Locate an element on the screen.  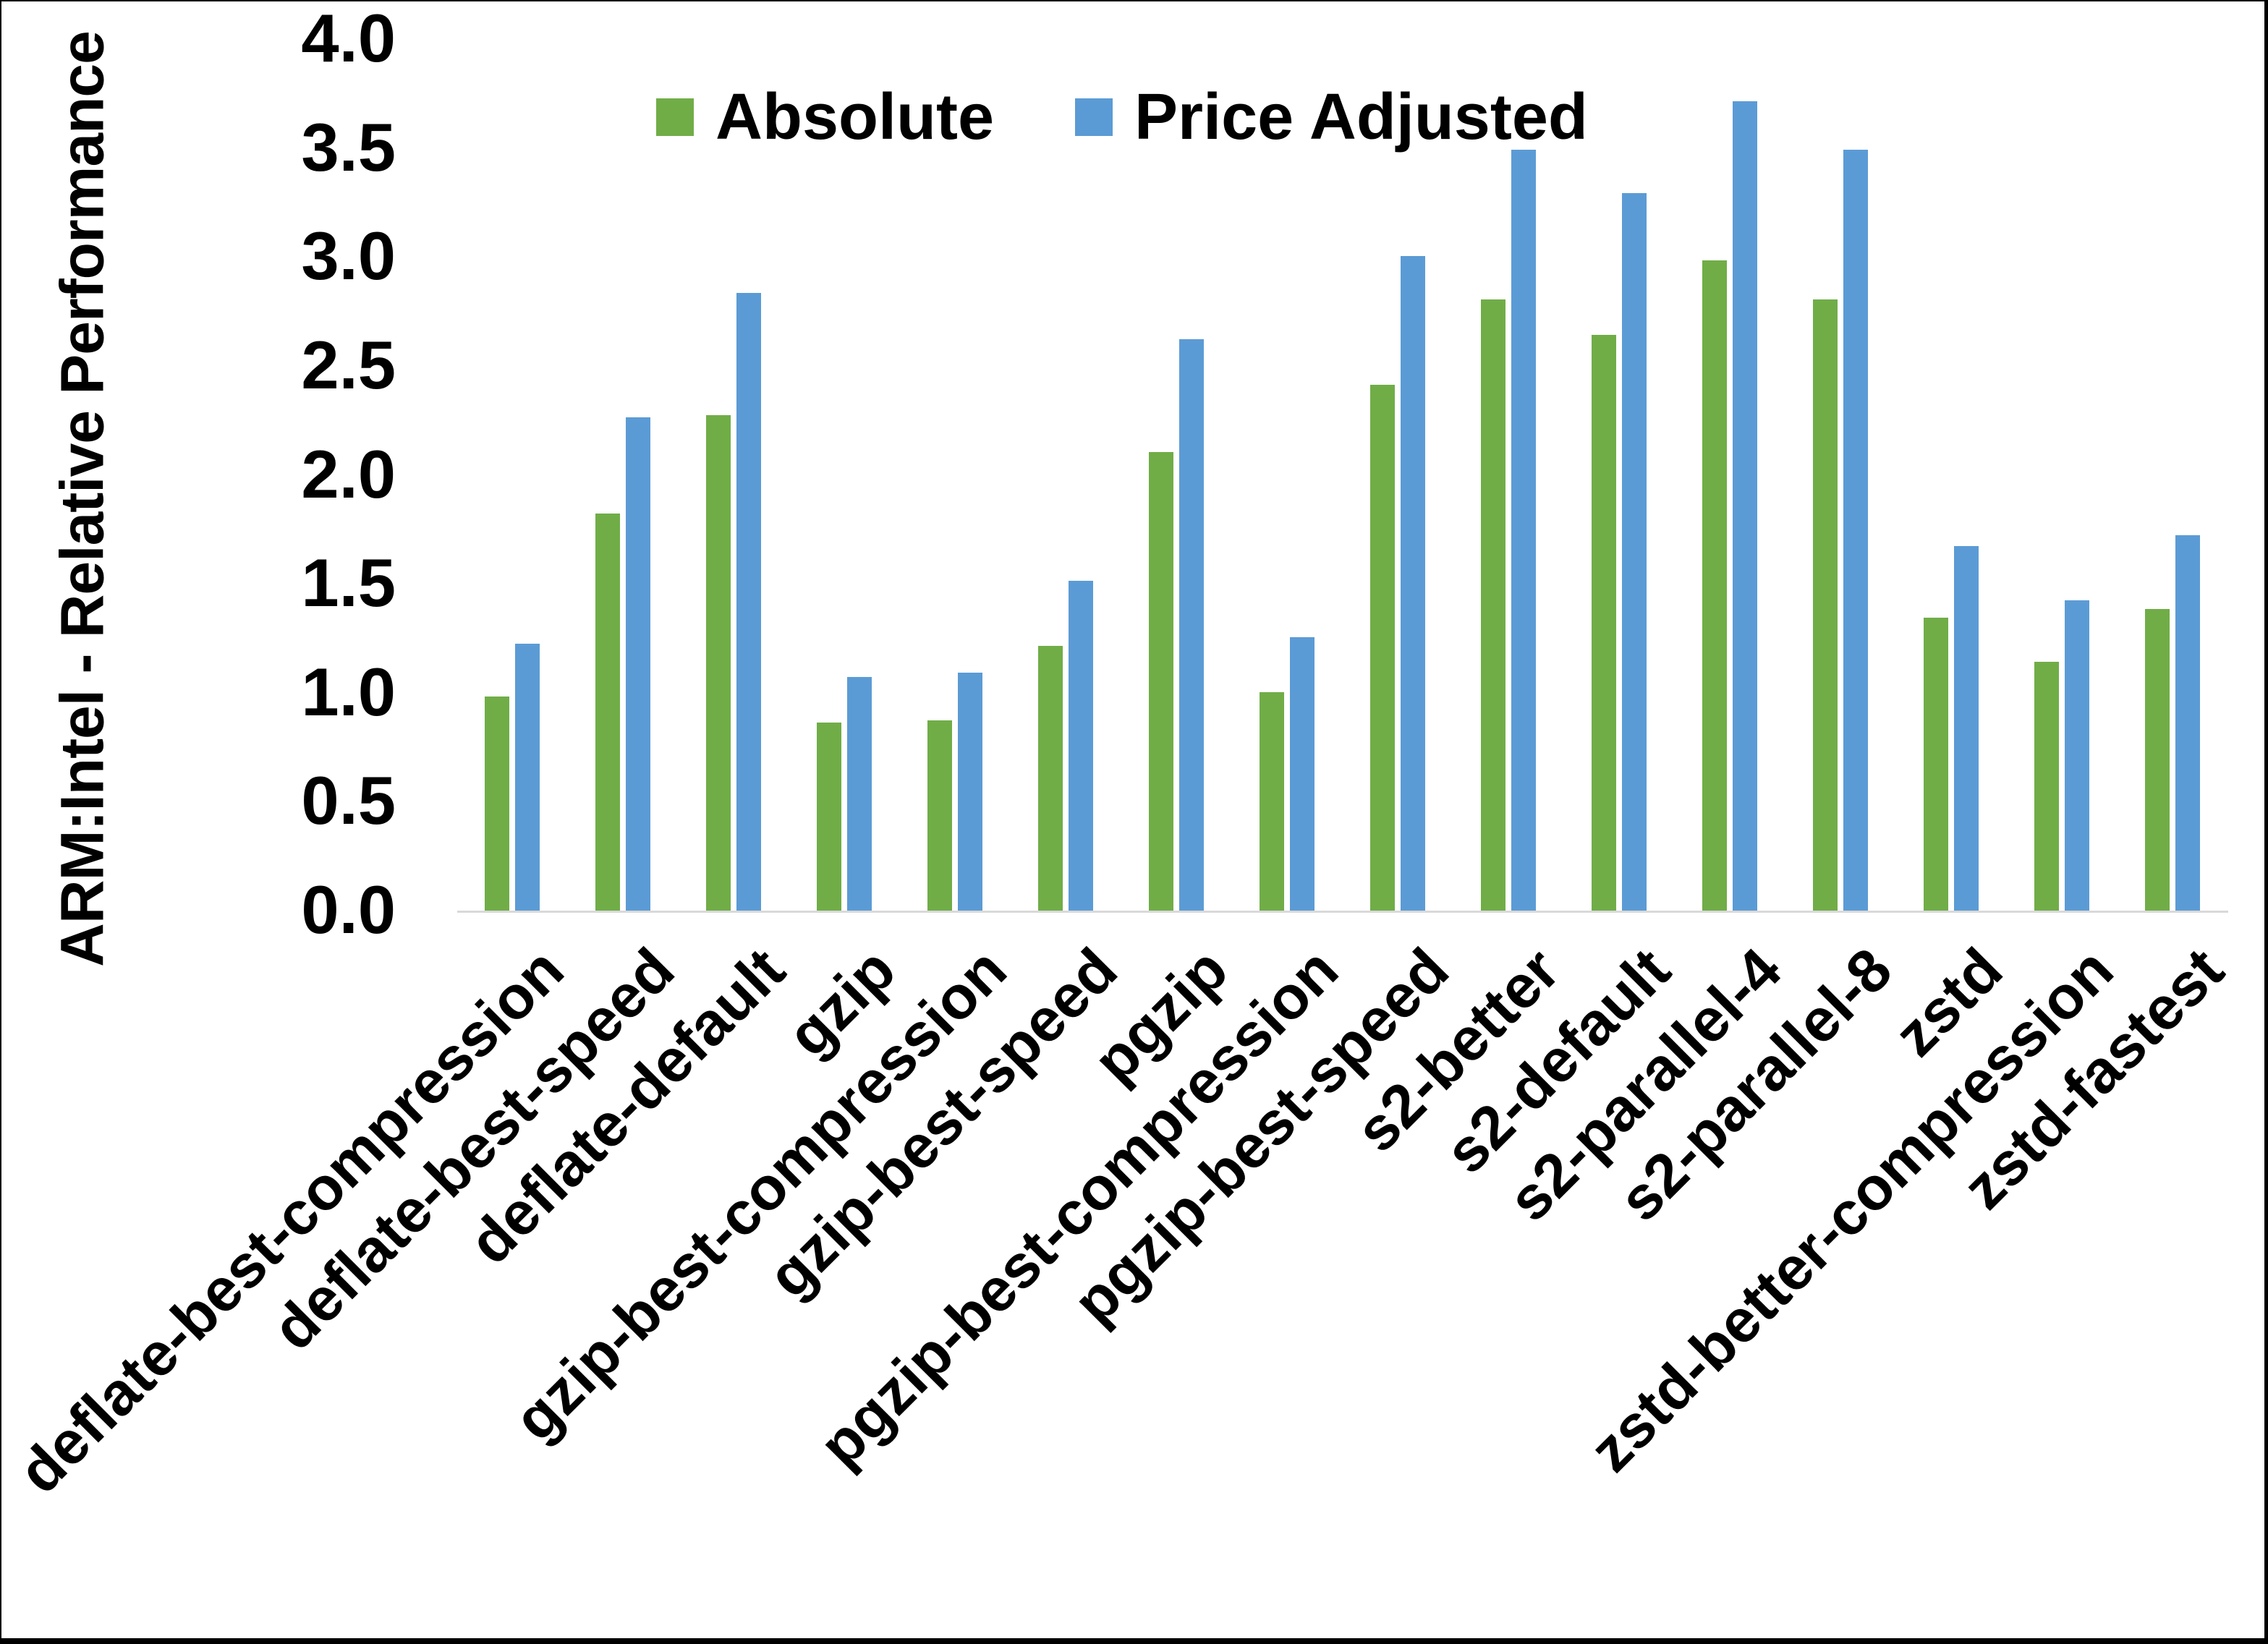
y-tick-label-2.0: 2.0 is located at coordinates (348, 473).